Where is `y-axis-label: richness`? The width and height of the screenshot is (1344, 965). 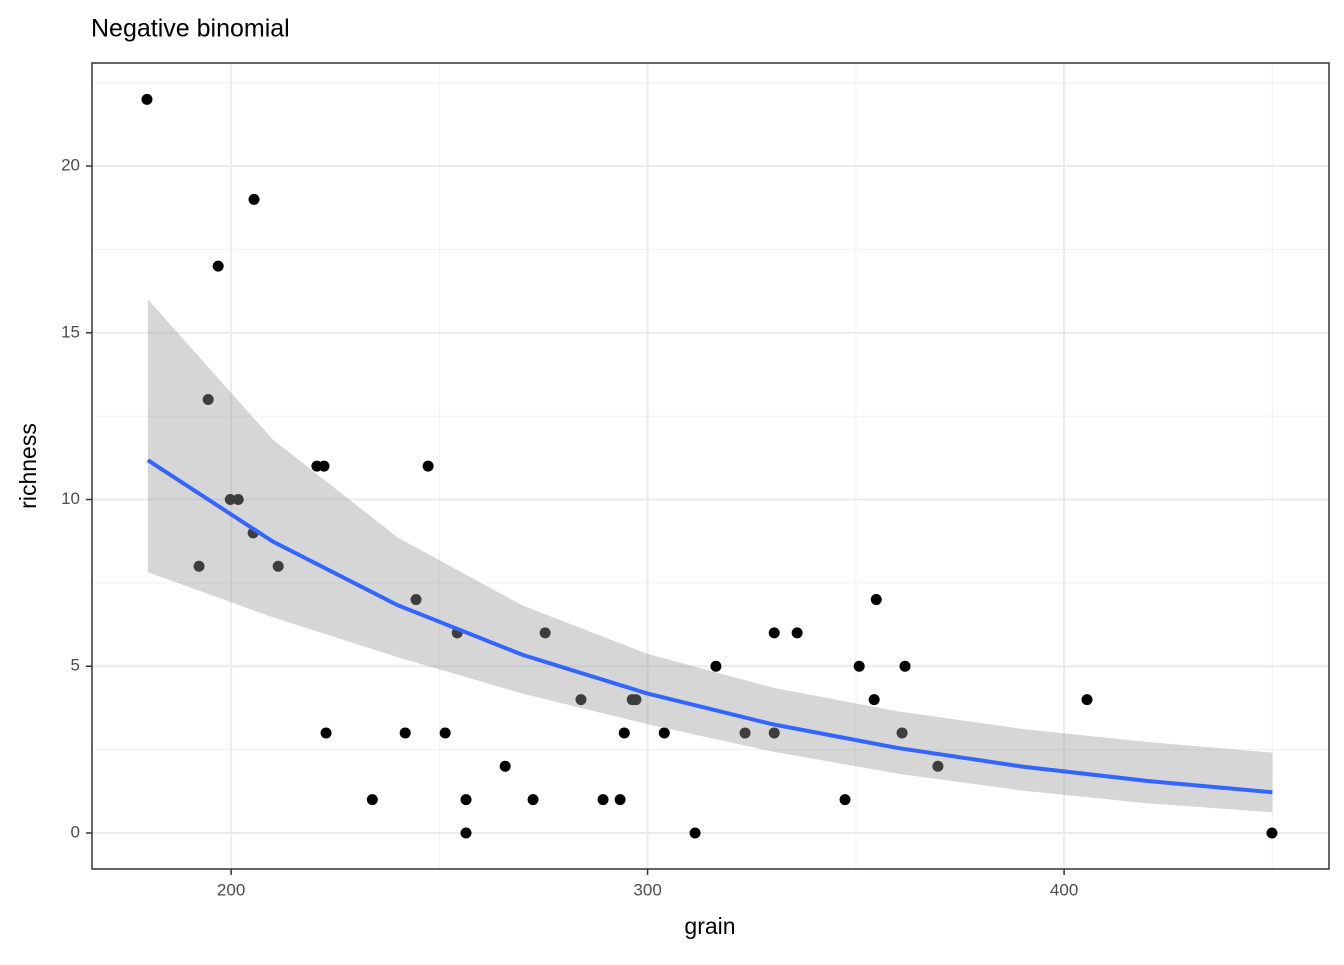
y-axis-label: richness is located at coordinates (28, 466).